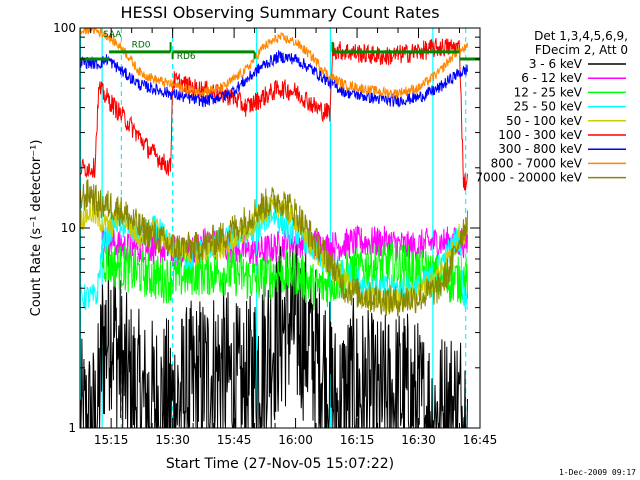 The height and width of the screenshot is (480, 640). Describe the element at coordinates (72, 428) in the screenshot. I see `y-tick-label: 1` at that location.